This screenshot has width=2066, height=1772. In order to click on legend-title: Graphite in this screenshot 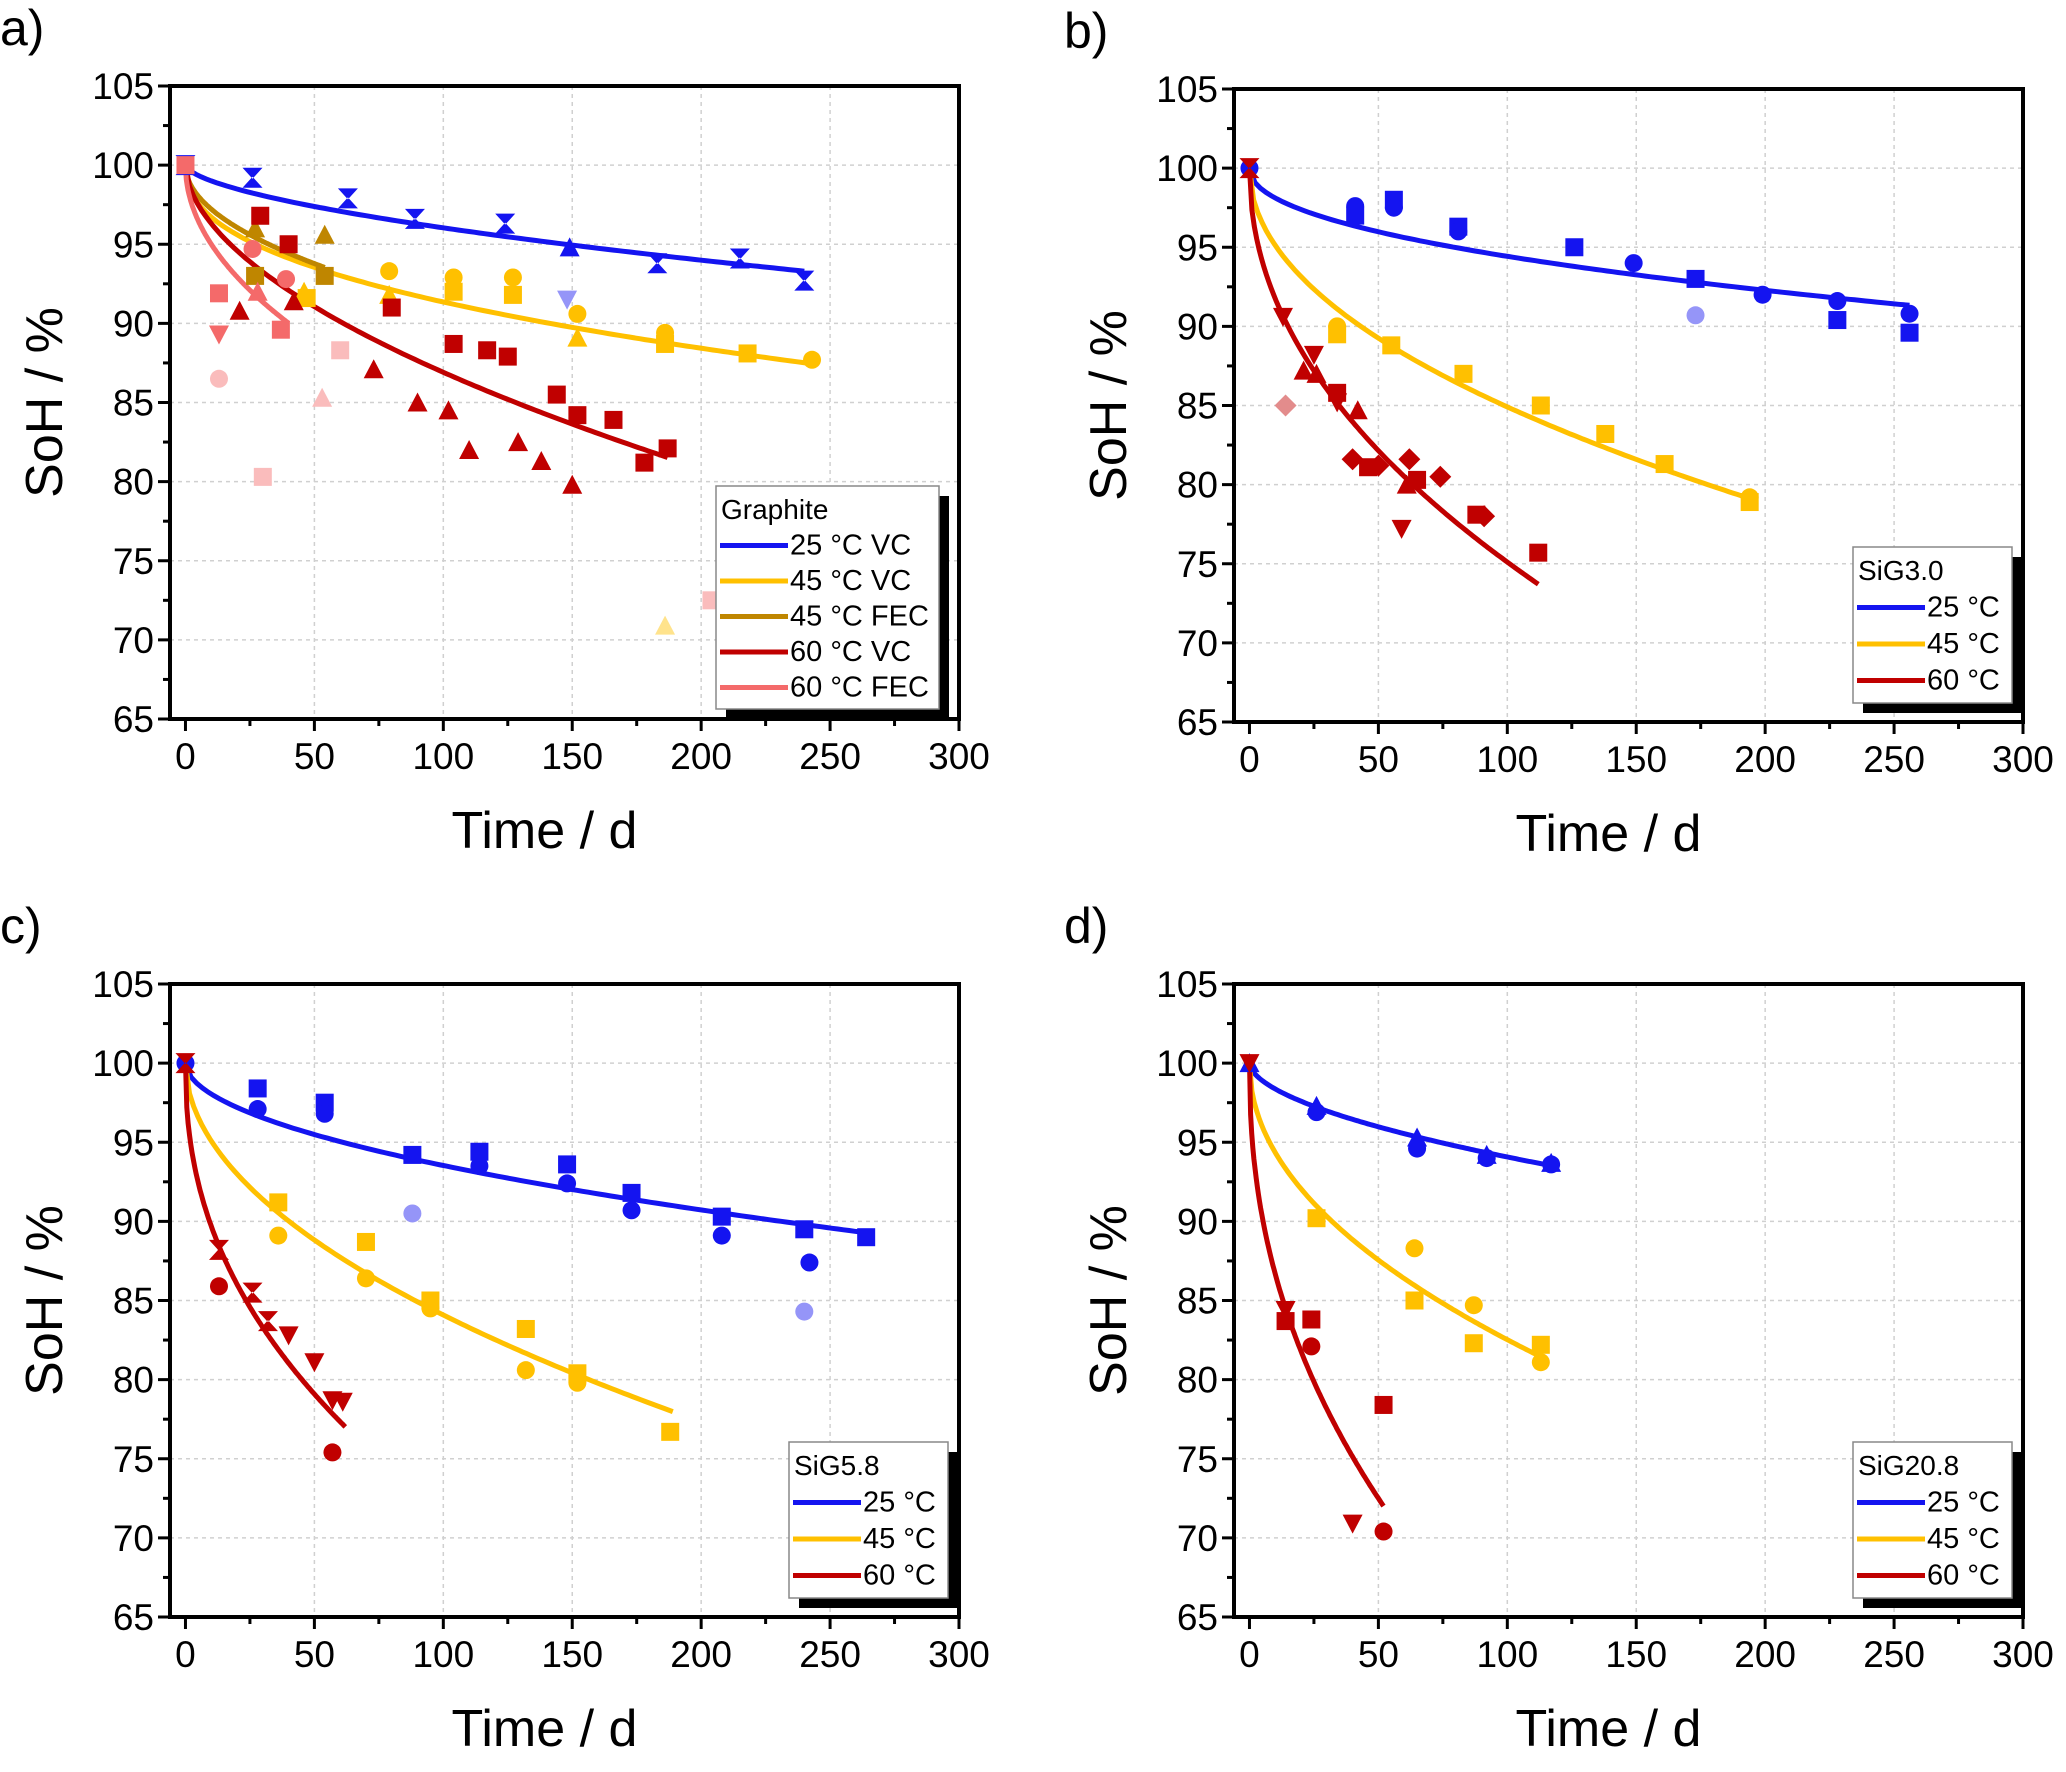, I will do `click(774, 509)`.